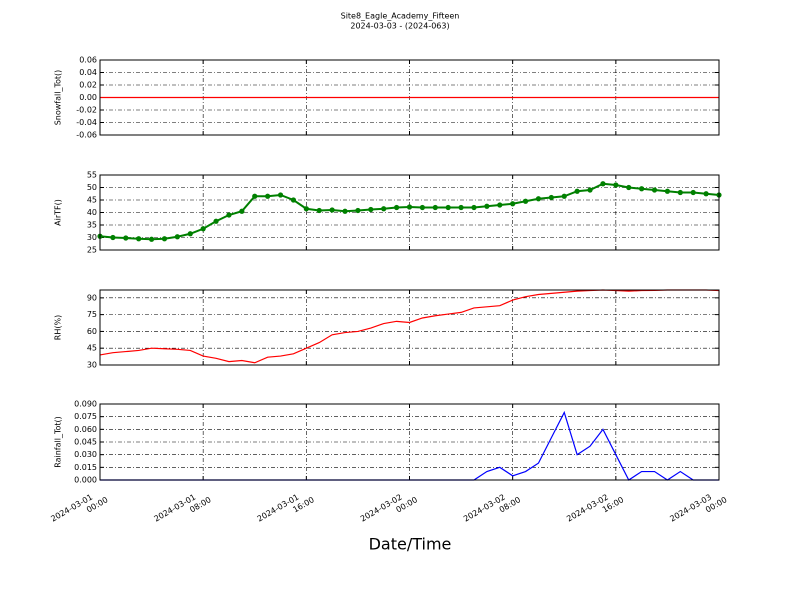 Image resolution: width=800 pixels, height=600 pixels. What do you see at coordinates (86, 122) in the screenshot?
I see `y-tick-label: -0.04` at bounding box center [86, 122].